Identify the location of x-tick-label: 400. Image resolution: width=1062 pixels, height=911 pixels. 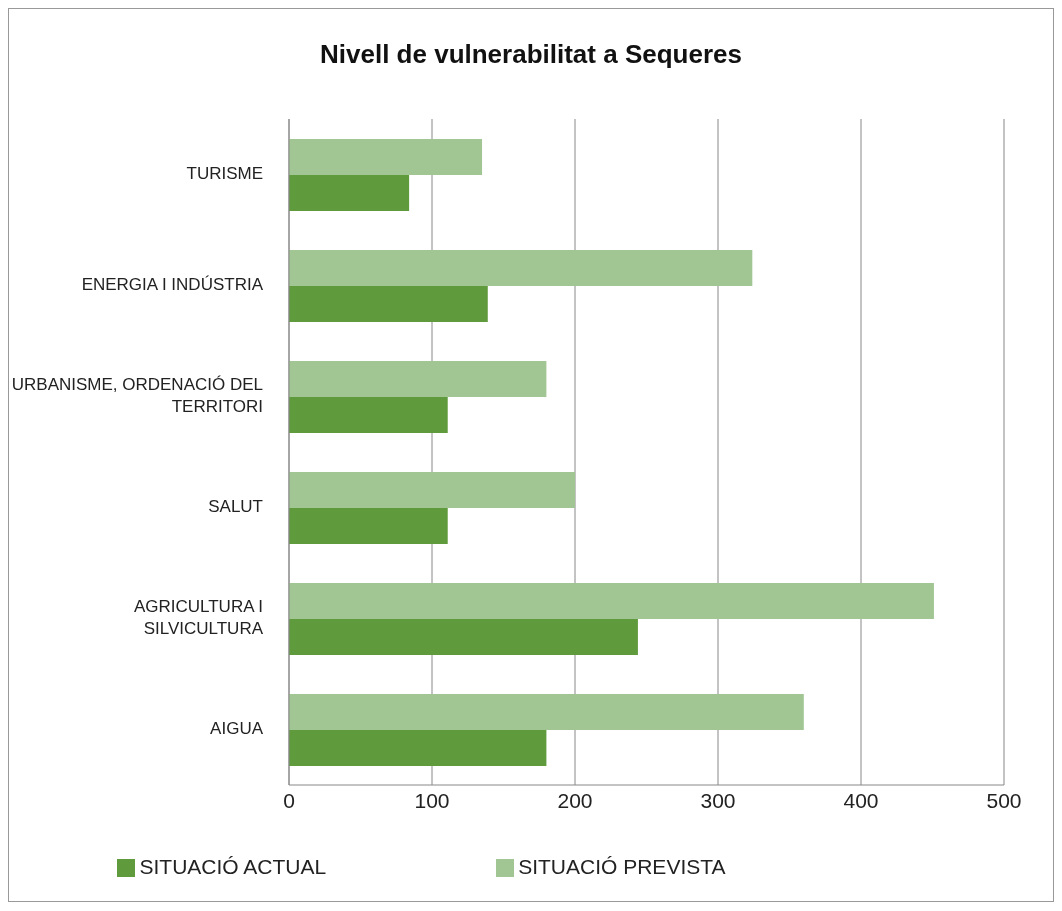
(861, 800).